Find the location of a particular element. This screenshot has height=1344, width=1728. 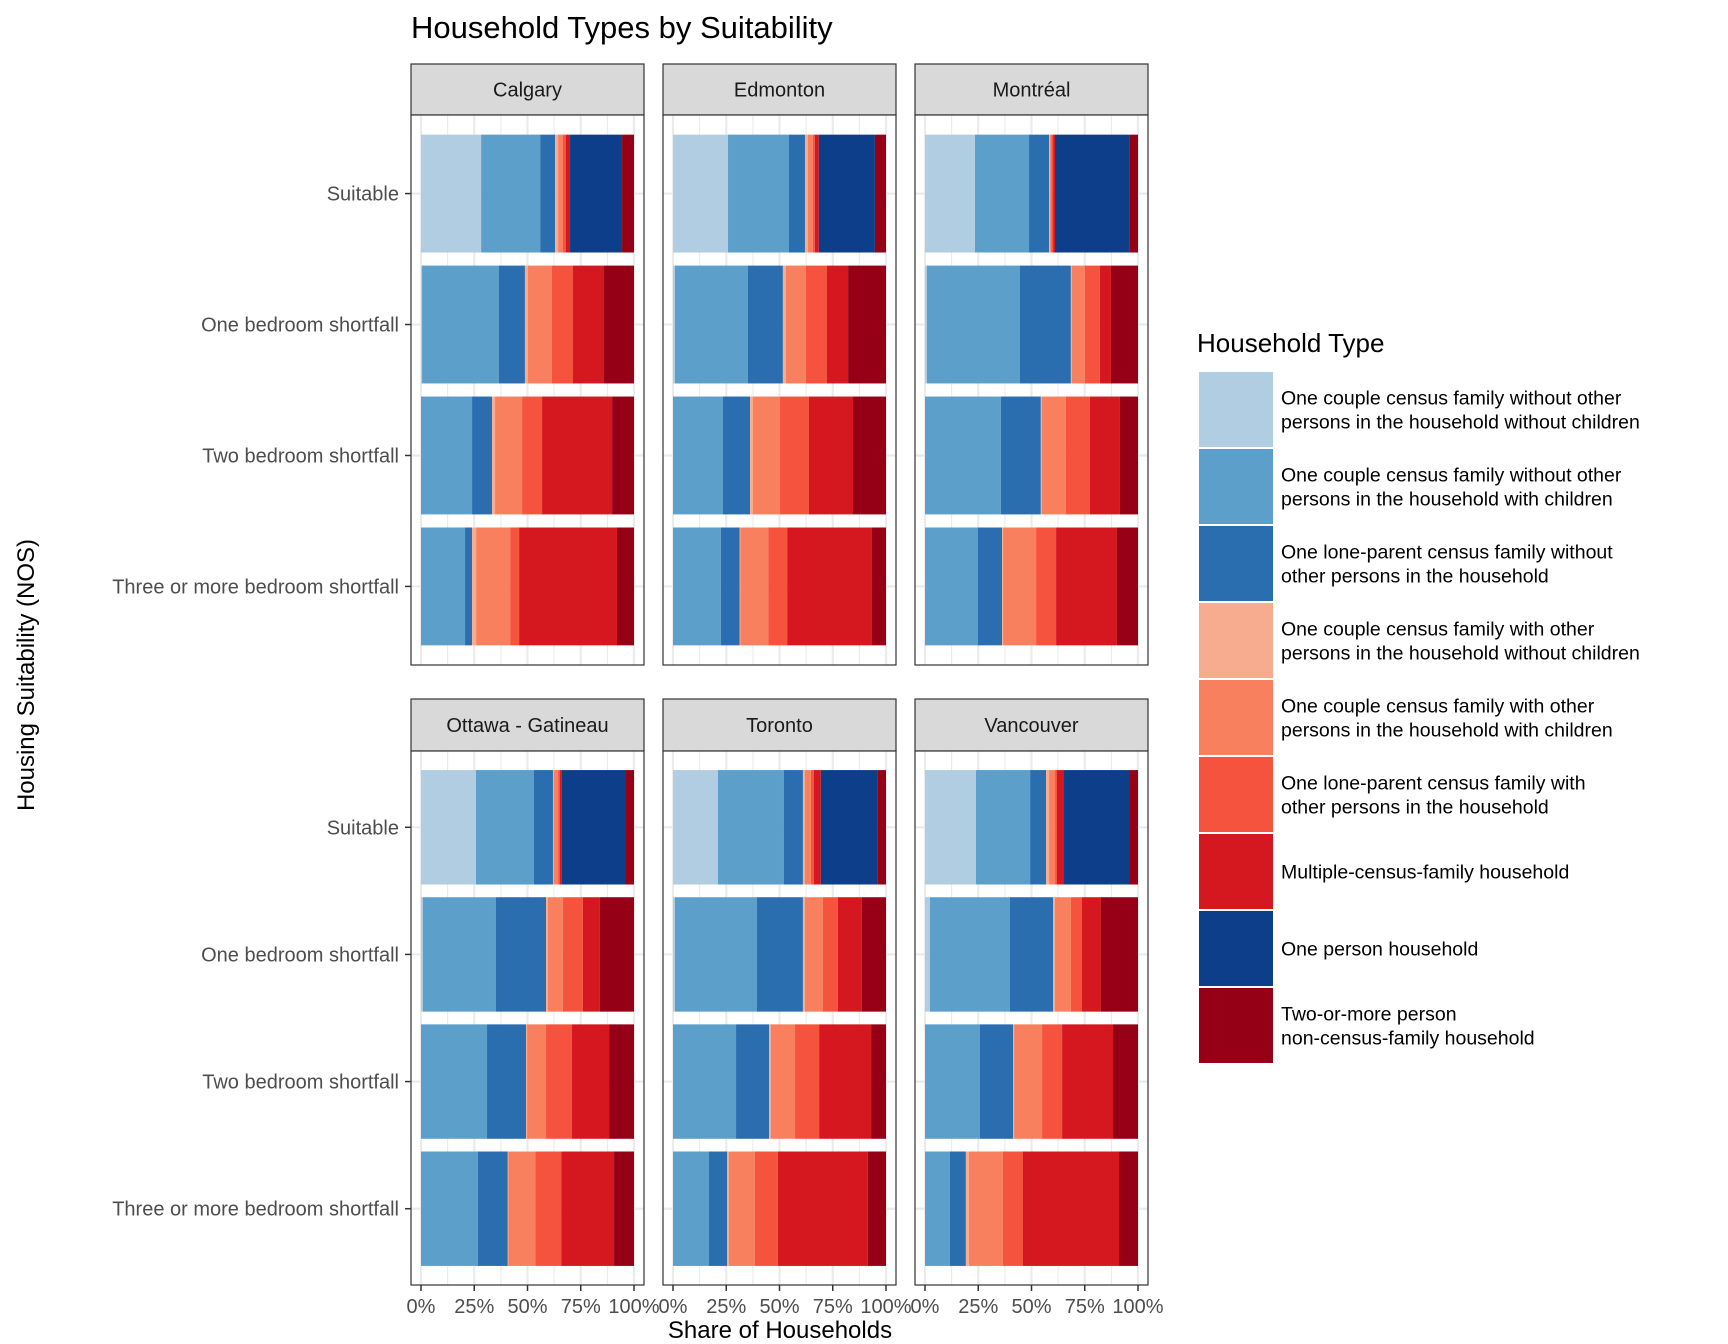

y-tick-label: Two bedroom shortfall is located at coordinates (300, 1083).